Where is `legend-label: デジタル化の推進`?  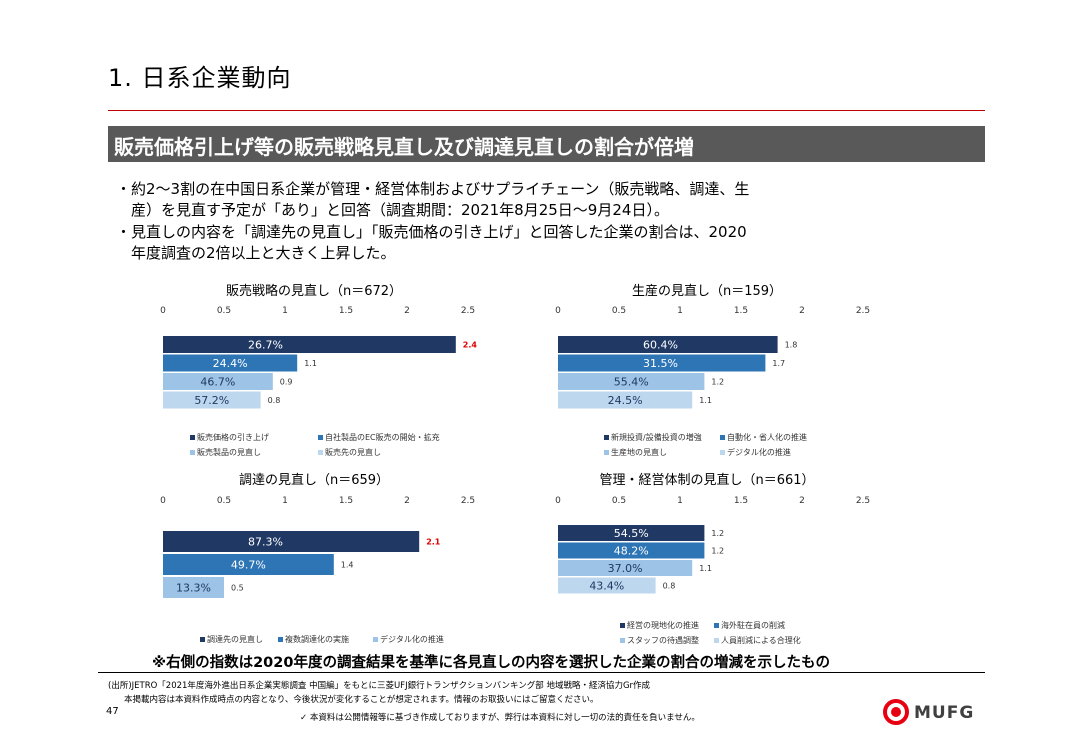
legend-label: デジタル化の推進 is located at coordinates (412, 639).